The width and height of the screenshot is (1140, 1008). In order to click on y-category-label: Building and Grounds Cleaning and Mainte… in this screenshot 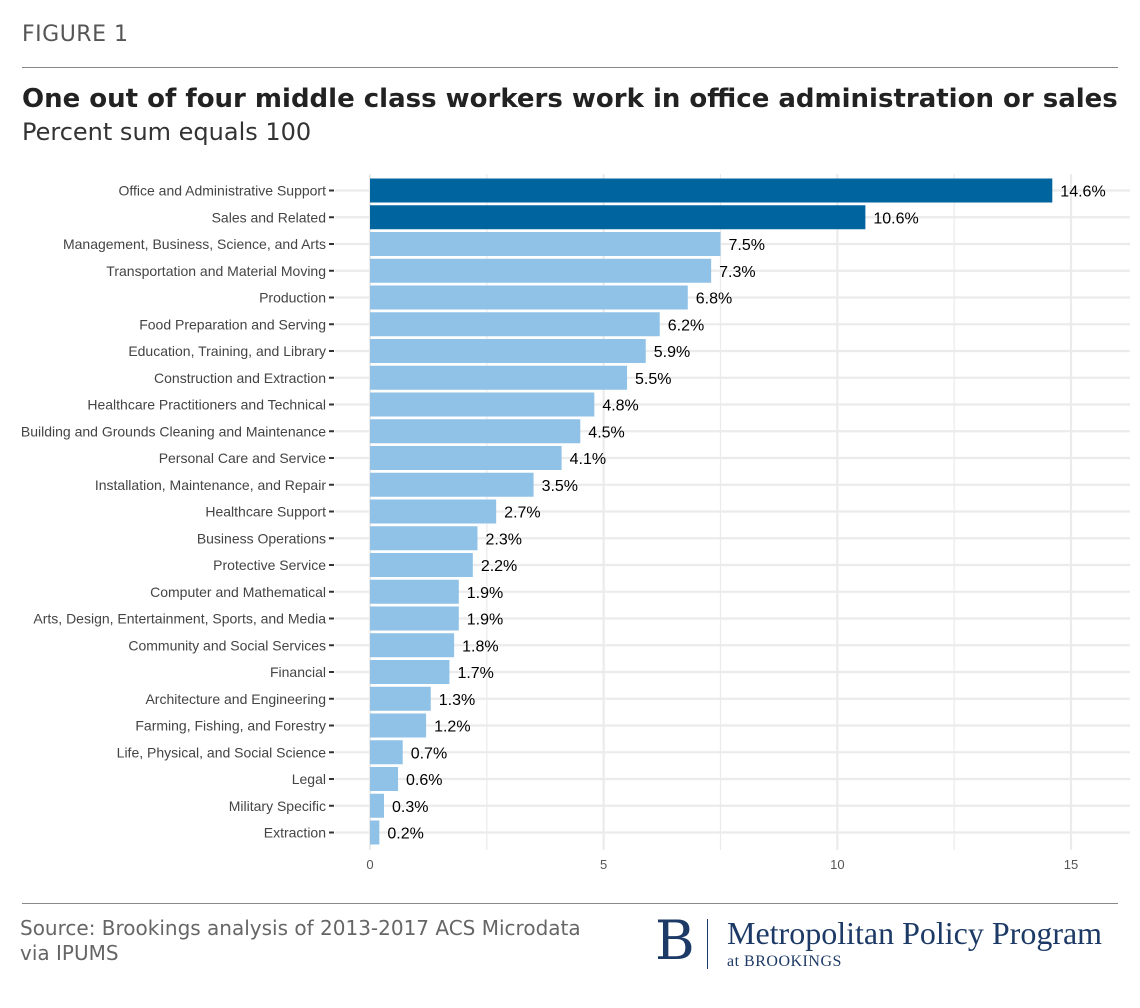, I will do `click(173, 431)`.